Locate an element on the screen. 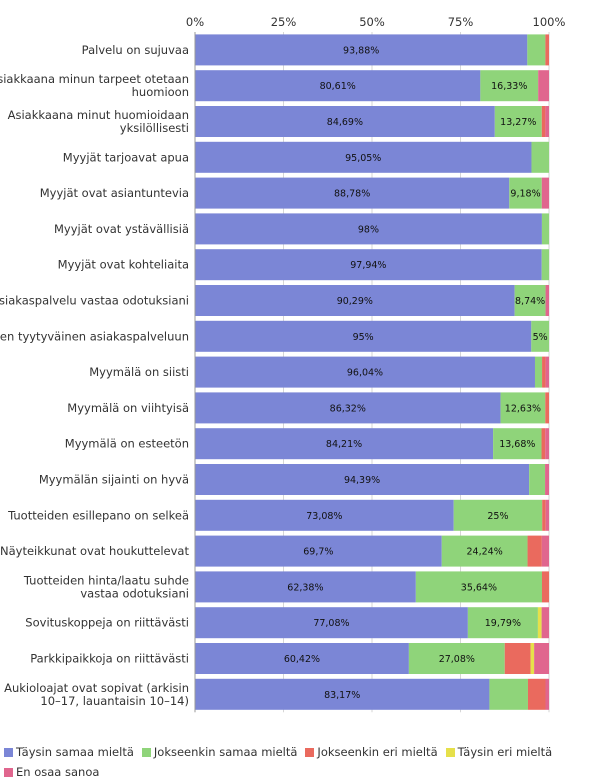 This screenshot has height=783, width=600. legend-label: En osaa sanoa is located at coordinates (58, 772).